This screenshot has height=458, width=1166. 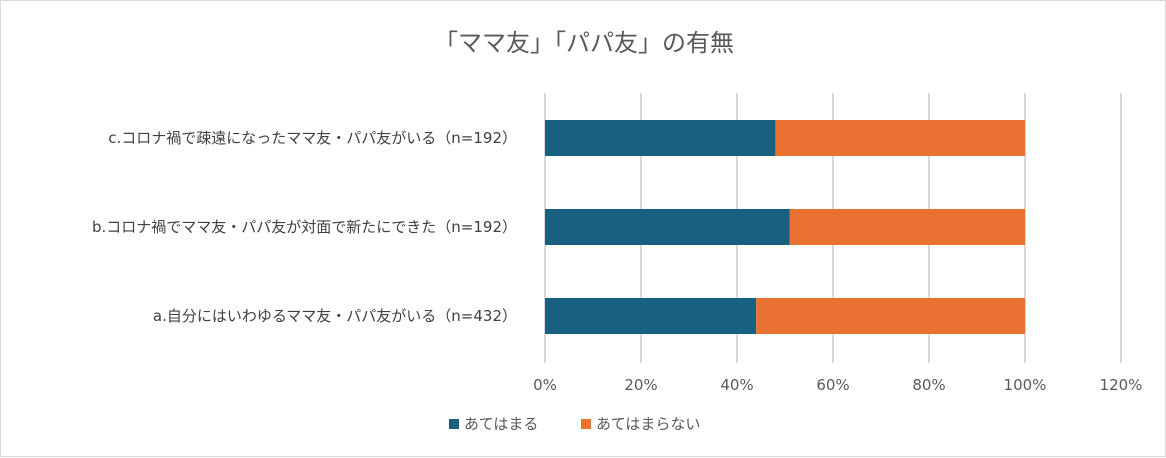 What do you see at coordinates (640, 385) in the screenshot?
I see `x-tick-label: 20%` at bounding box center [640, 385].